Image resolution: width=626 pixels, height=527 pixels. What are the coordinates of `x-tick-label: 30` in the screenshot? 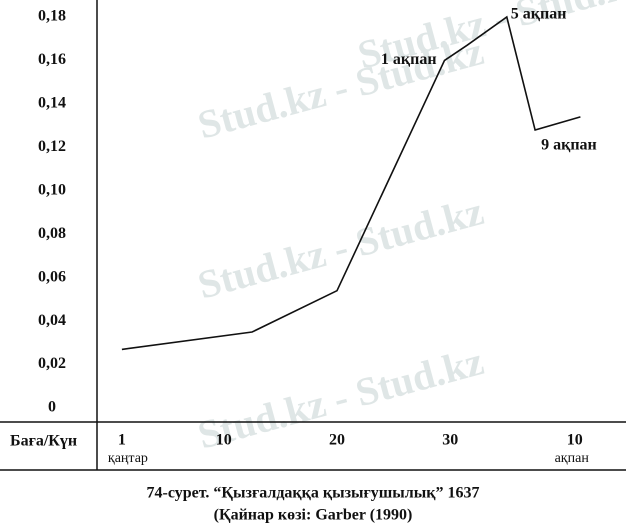 It's located at (450, 440).